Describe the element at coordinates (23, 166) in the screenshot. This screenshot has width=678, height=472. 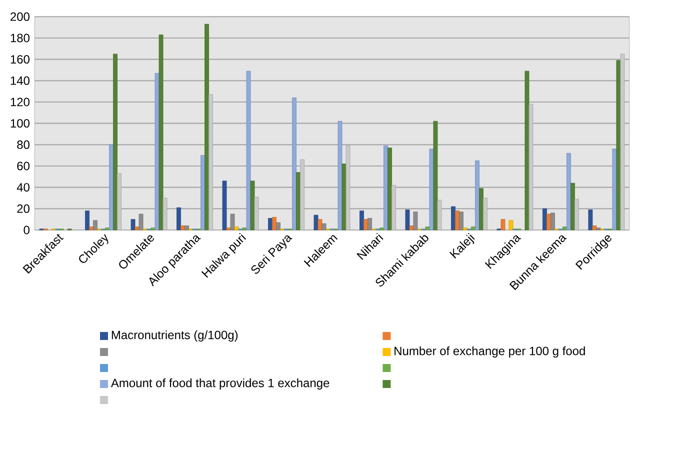
I see `y-tick-label: 60` at that location.